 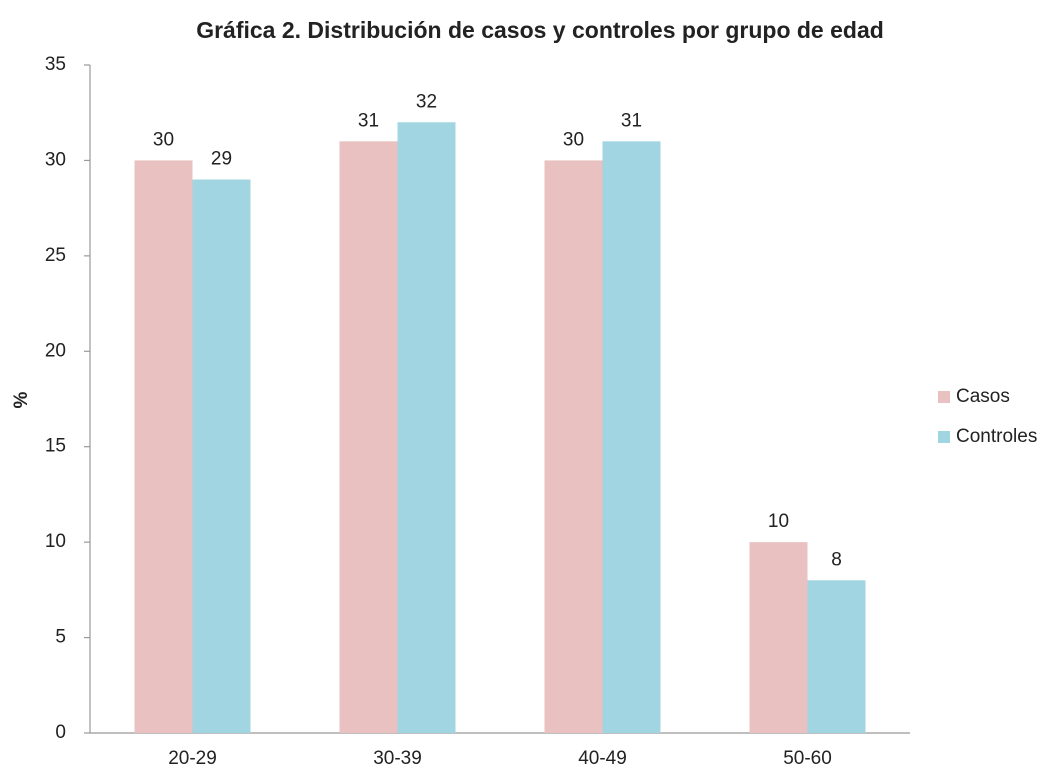 I want to click on y-tick-label: 20, so click(x=55, y=350).